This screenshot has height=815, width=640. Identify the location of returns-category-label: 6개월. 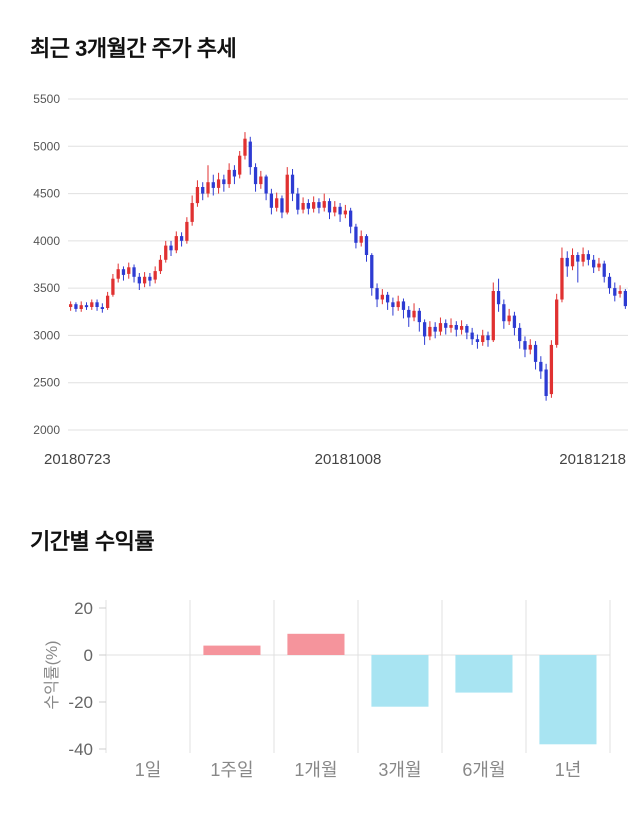
(483, 770).